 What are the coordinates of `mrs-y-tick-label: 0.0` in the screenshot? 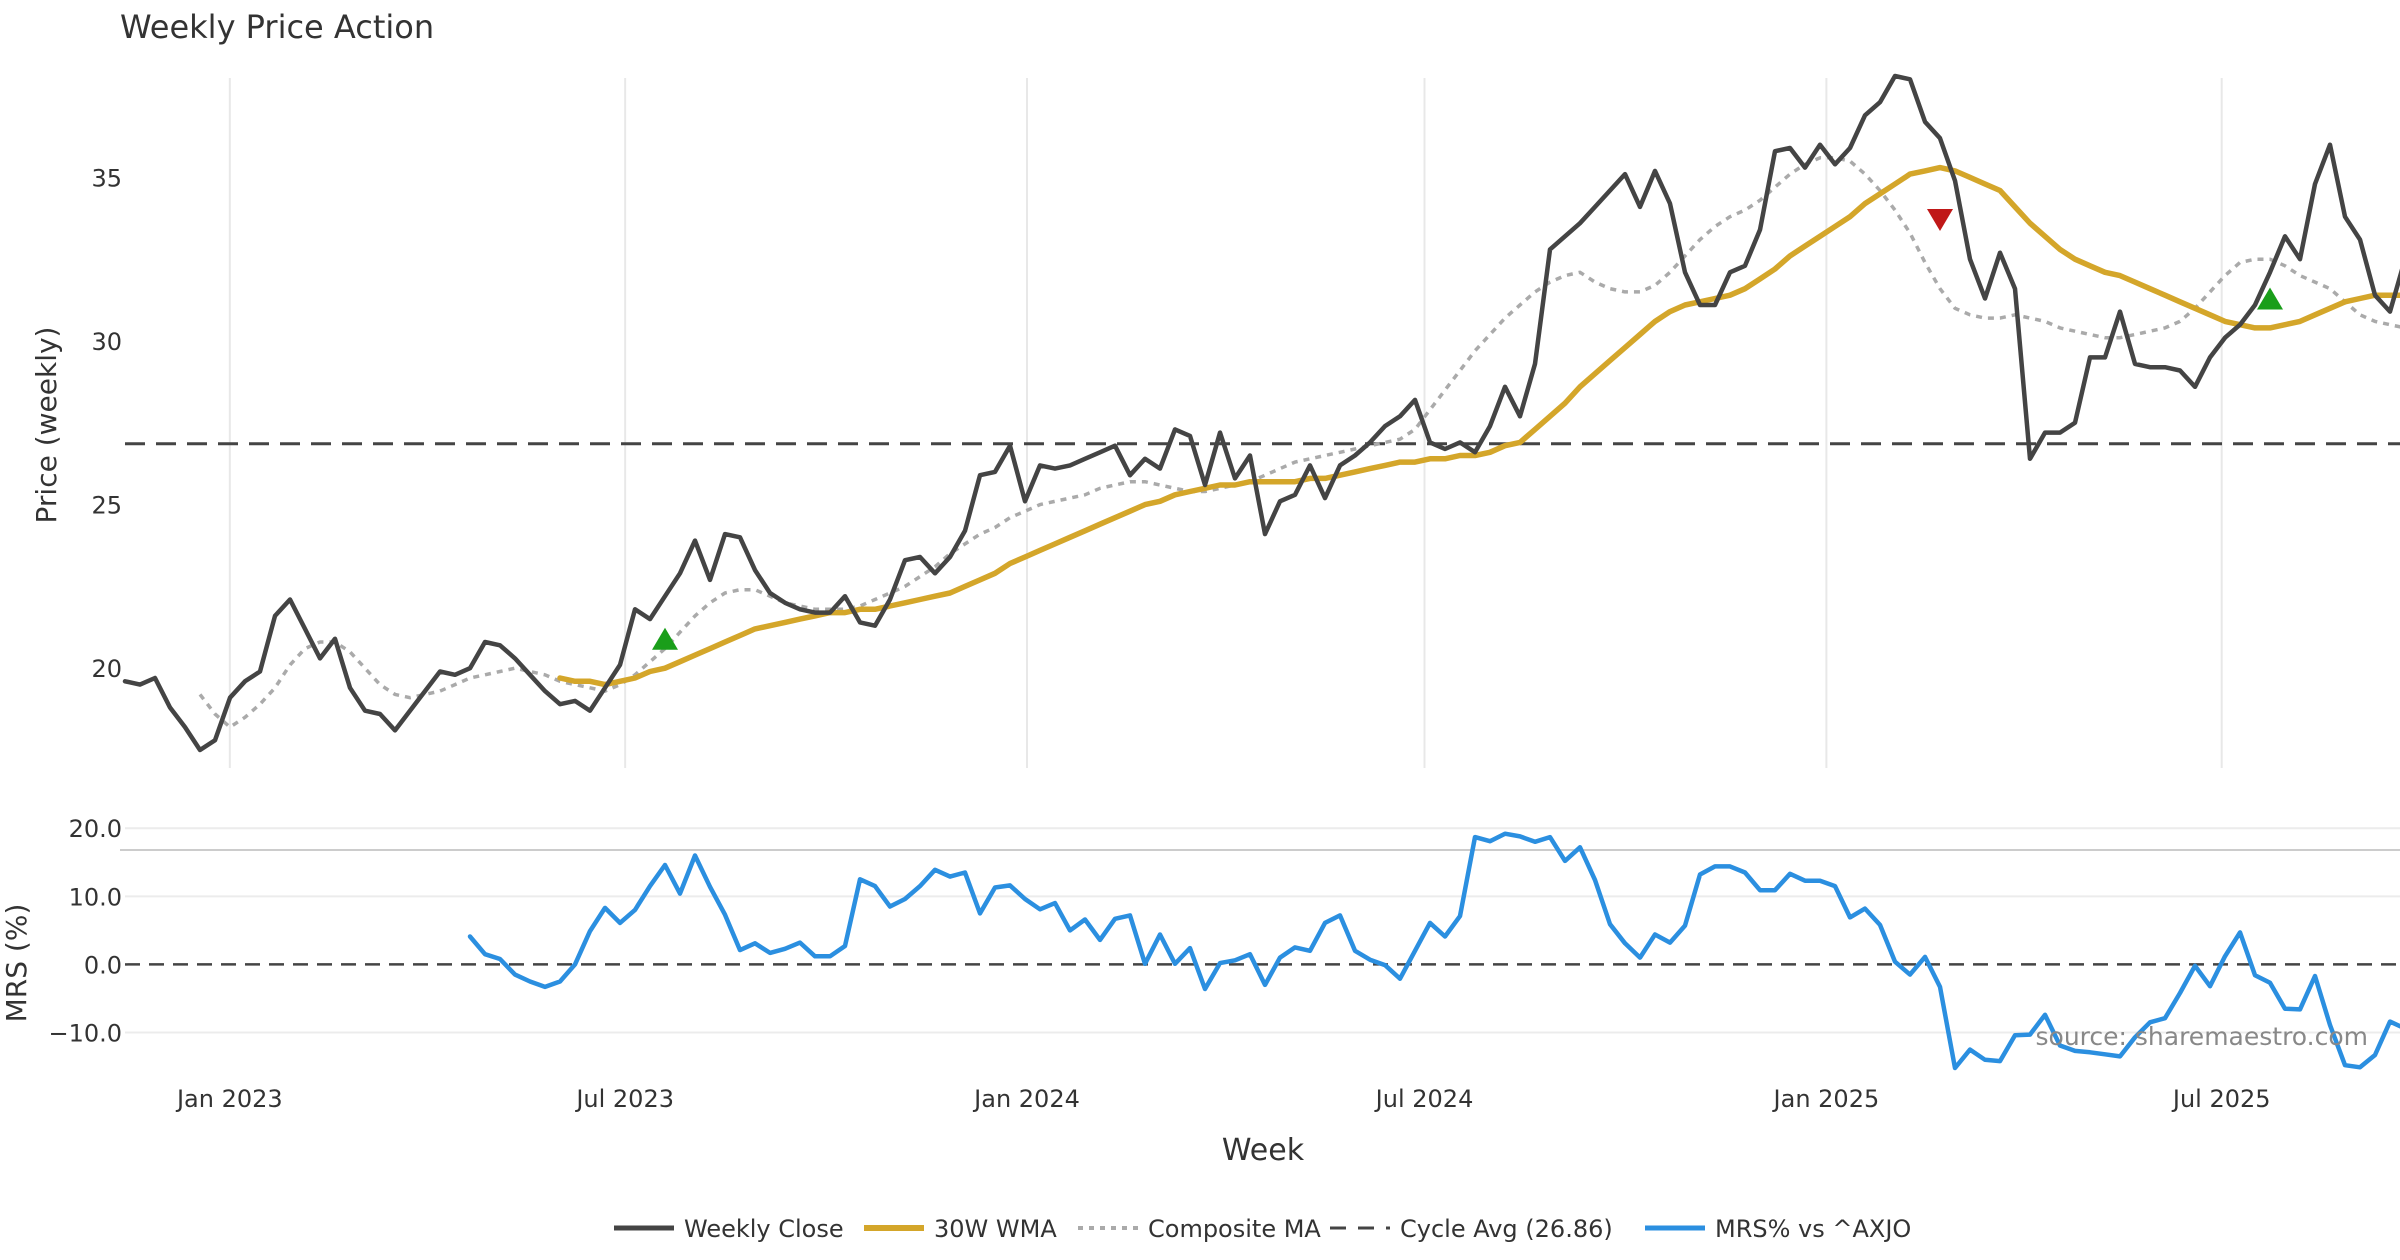 It's located at (103, 965).